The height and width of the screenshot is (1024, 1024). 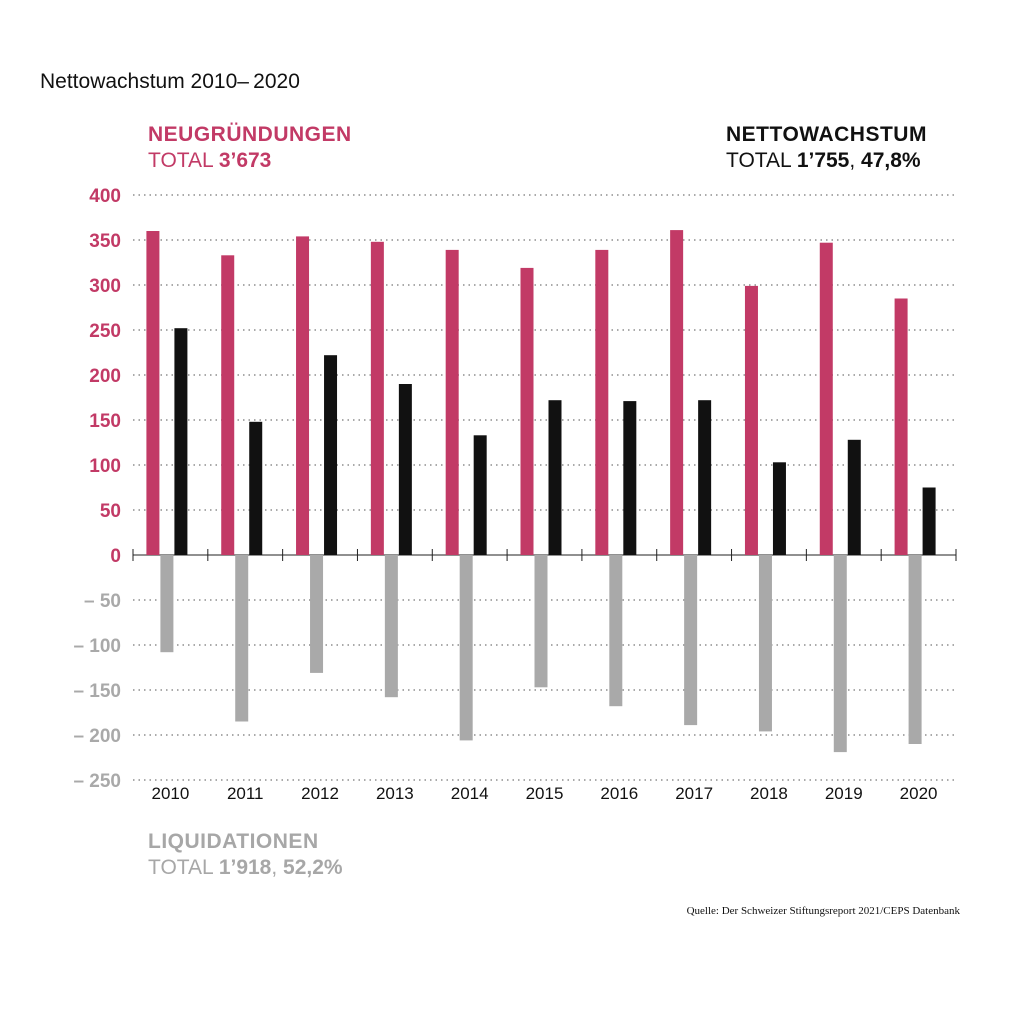 What do you see at coordinates (105, 466) in the screenshot?
I see `y-tick-label: 100` at bounding box center [105, 466].